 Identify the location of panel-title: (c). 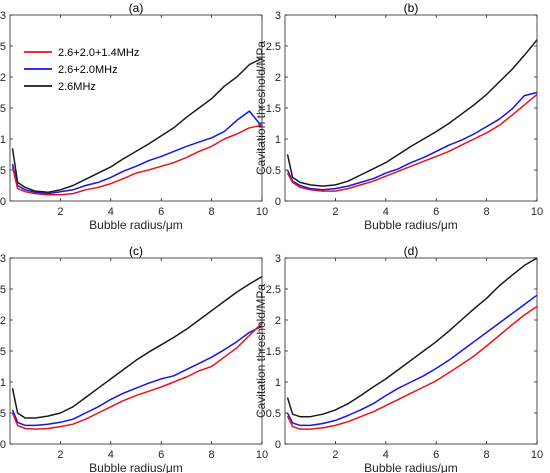
(136, 251).